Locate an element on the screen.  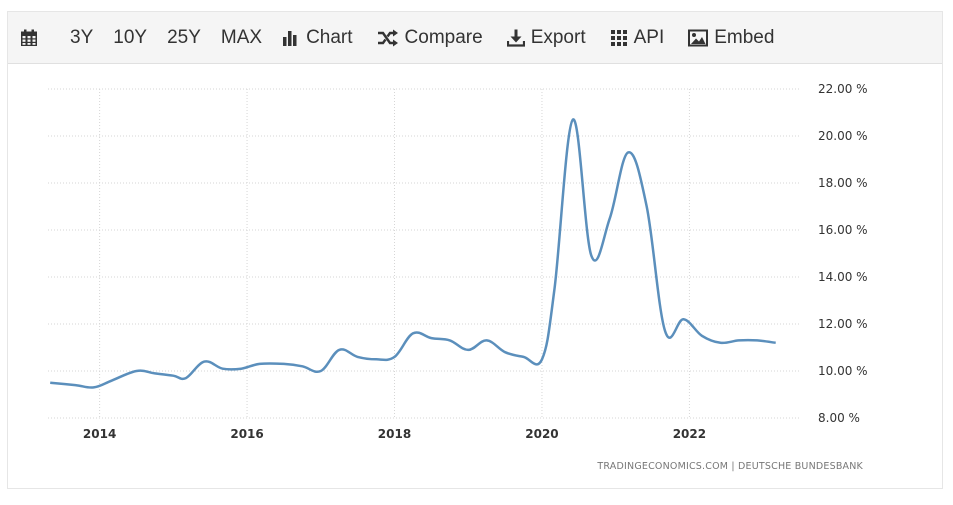
y-tick-label: 14.00 % is located at coordinates (843, 277).